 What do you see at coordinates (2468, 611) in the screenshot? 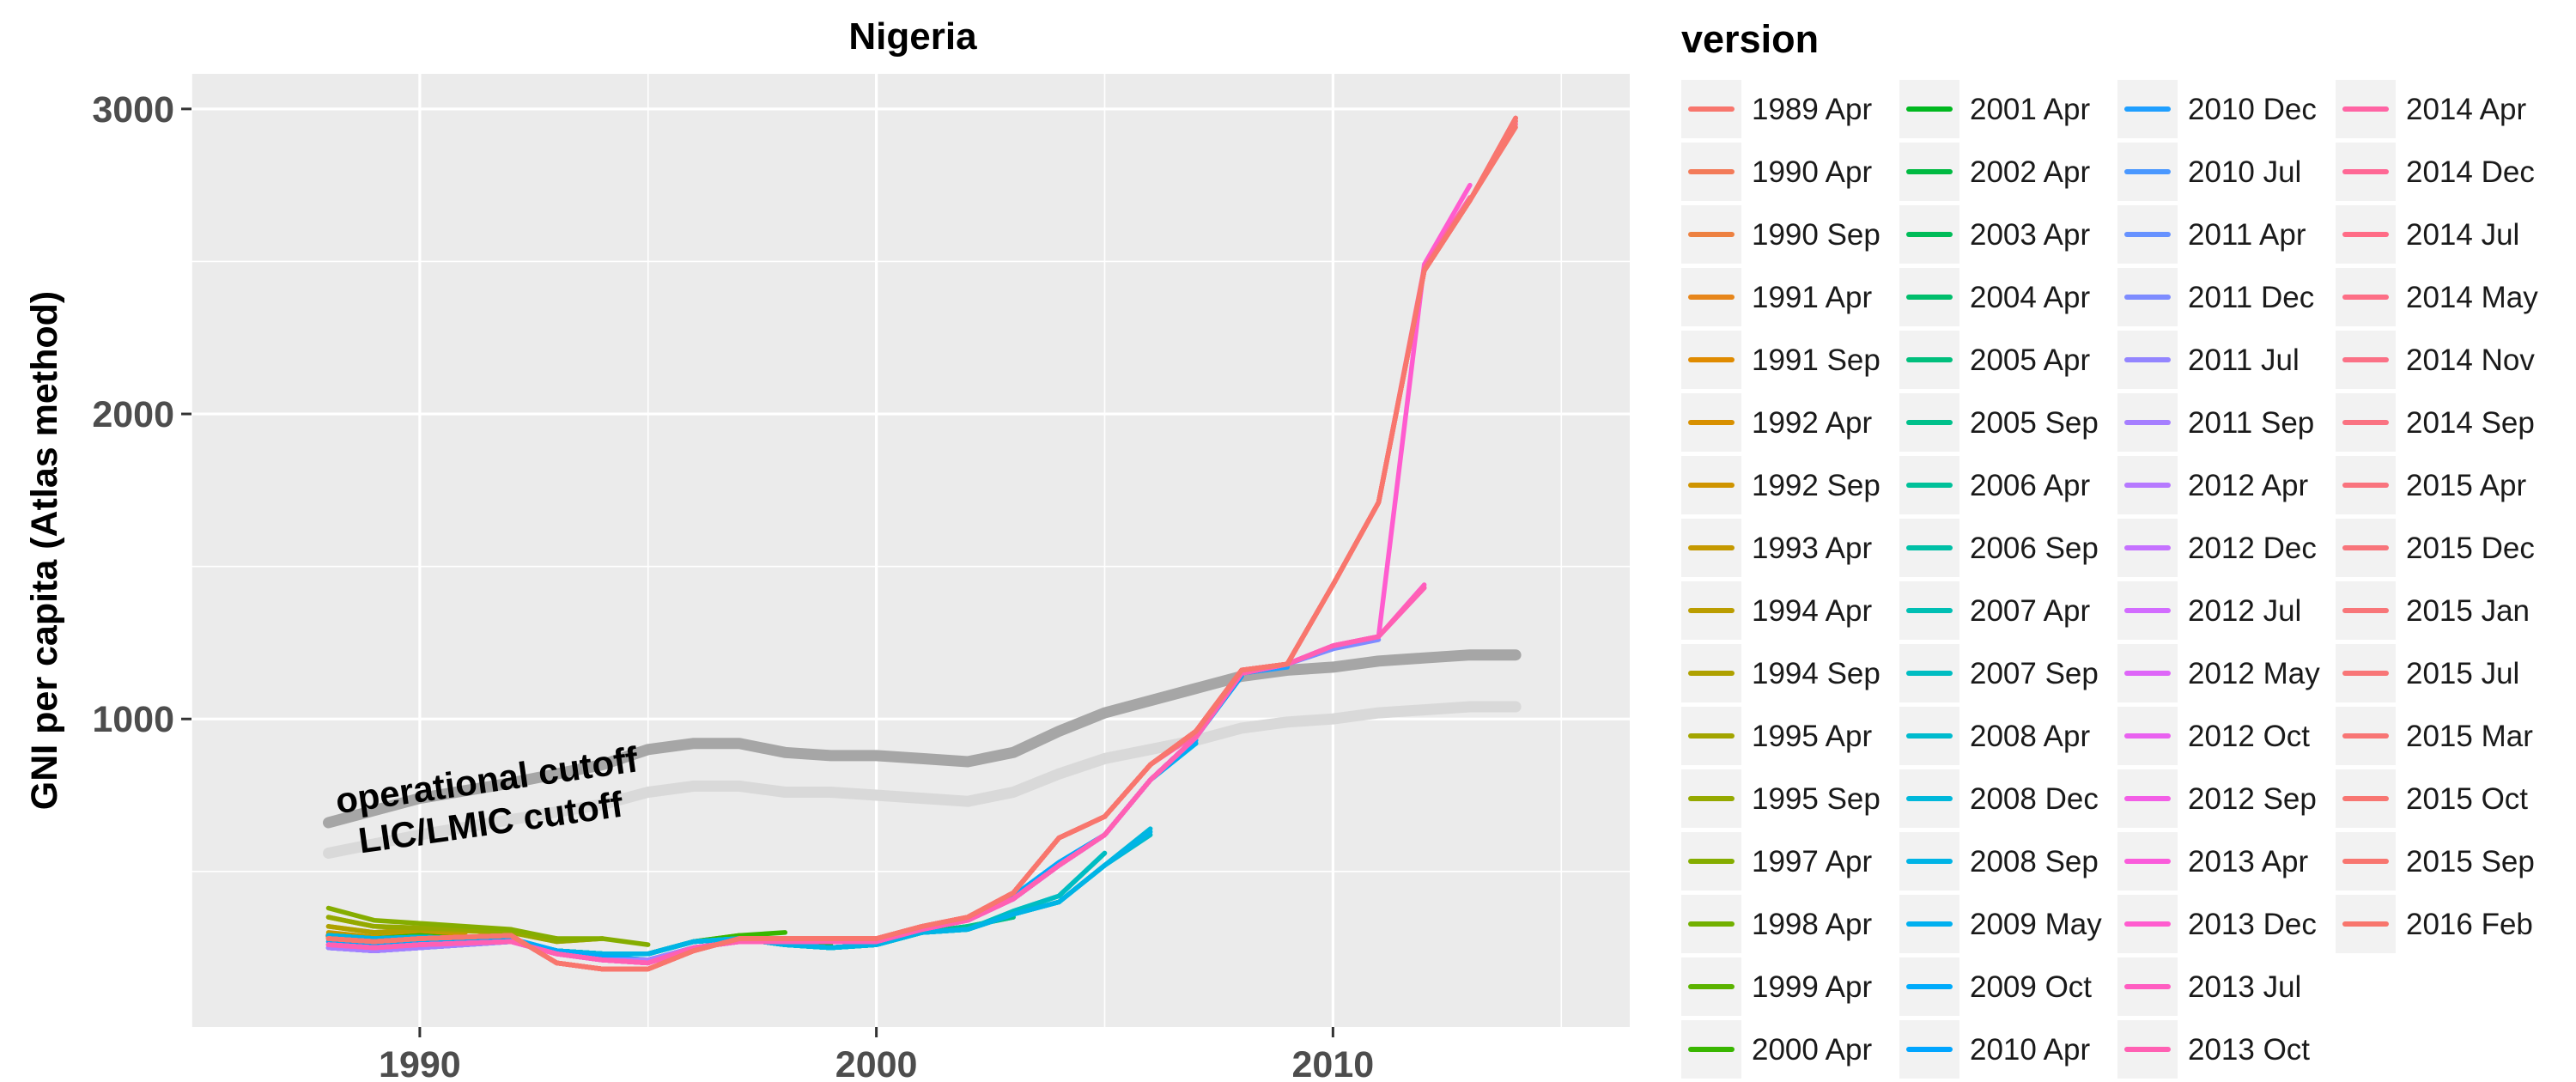
I see `legend-label: 2015 Jan` at bounding box center [2468, 611].